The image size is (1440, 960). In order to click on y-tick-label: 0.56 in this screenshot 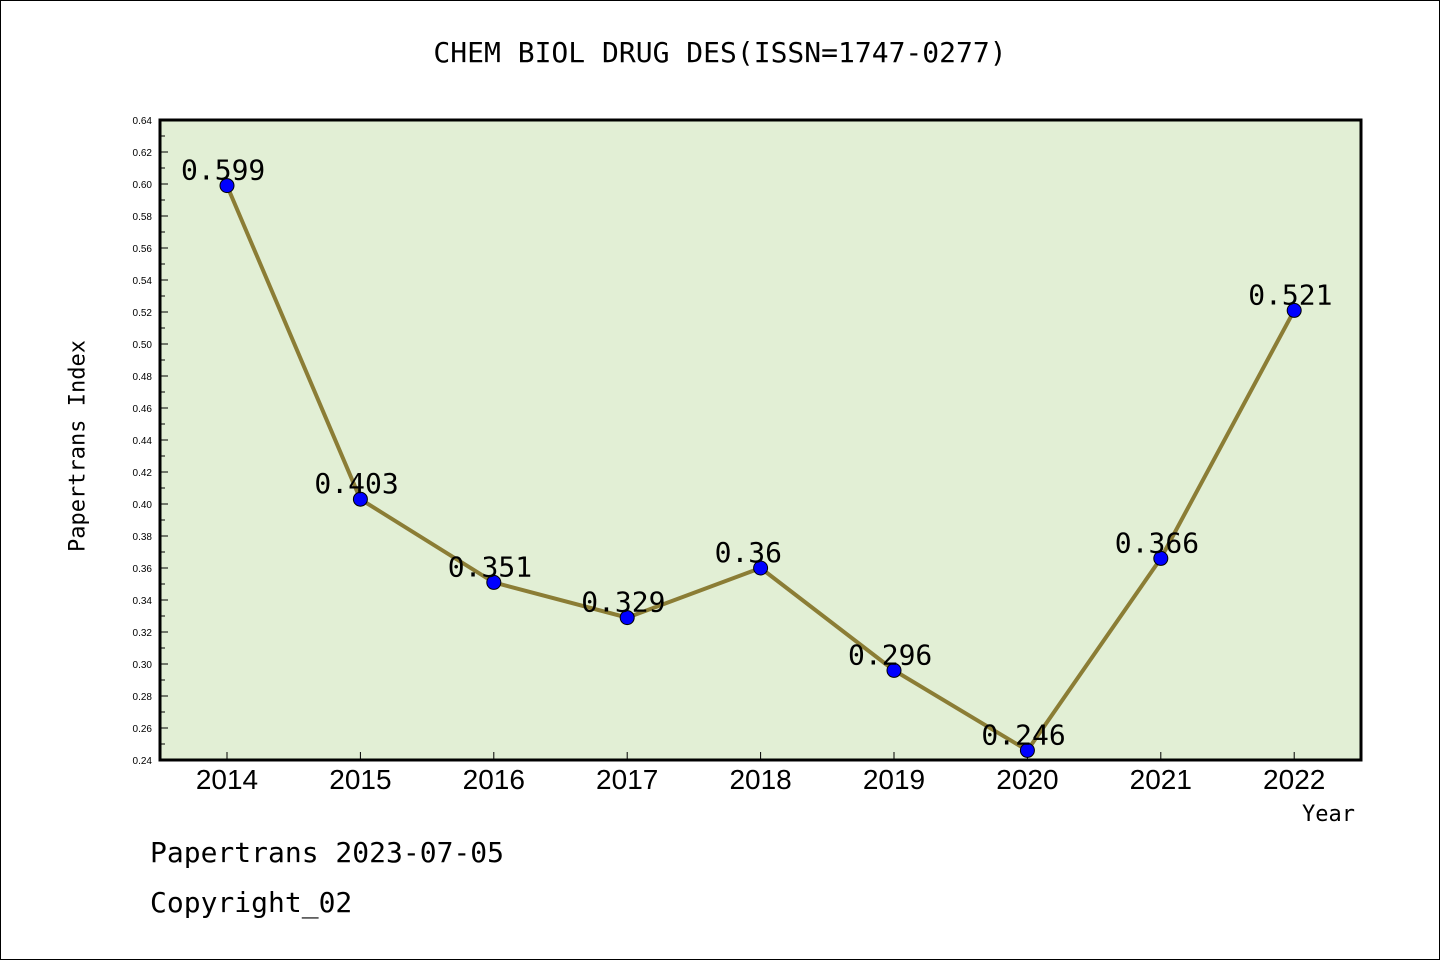, I will do `click(143, 249)`.